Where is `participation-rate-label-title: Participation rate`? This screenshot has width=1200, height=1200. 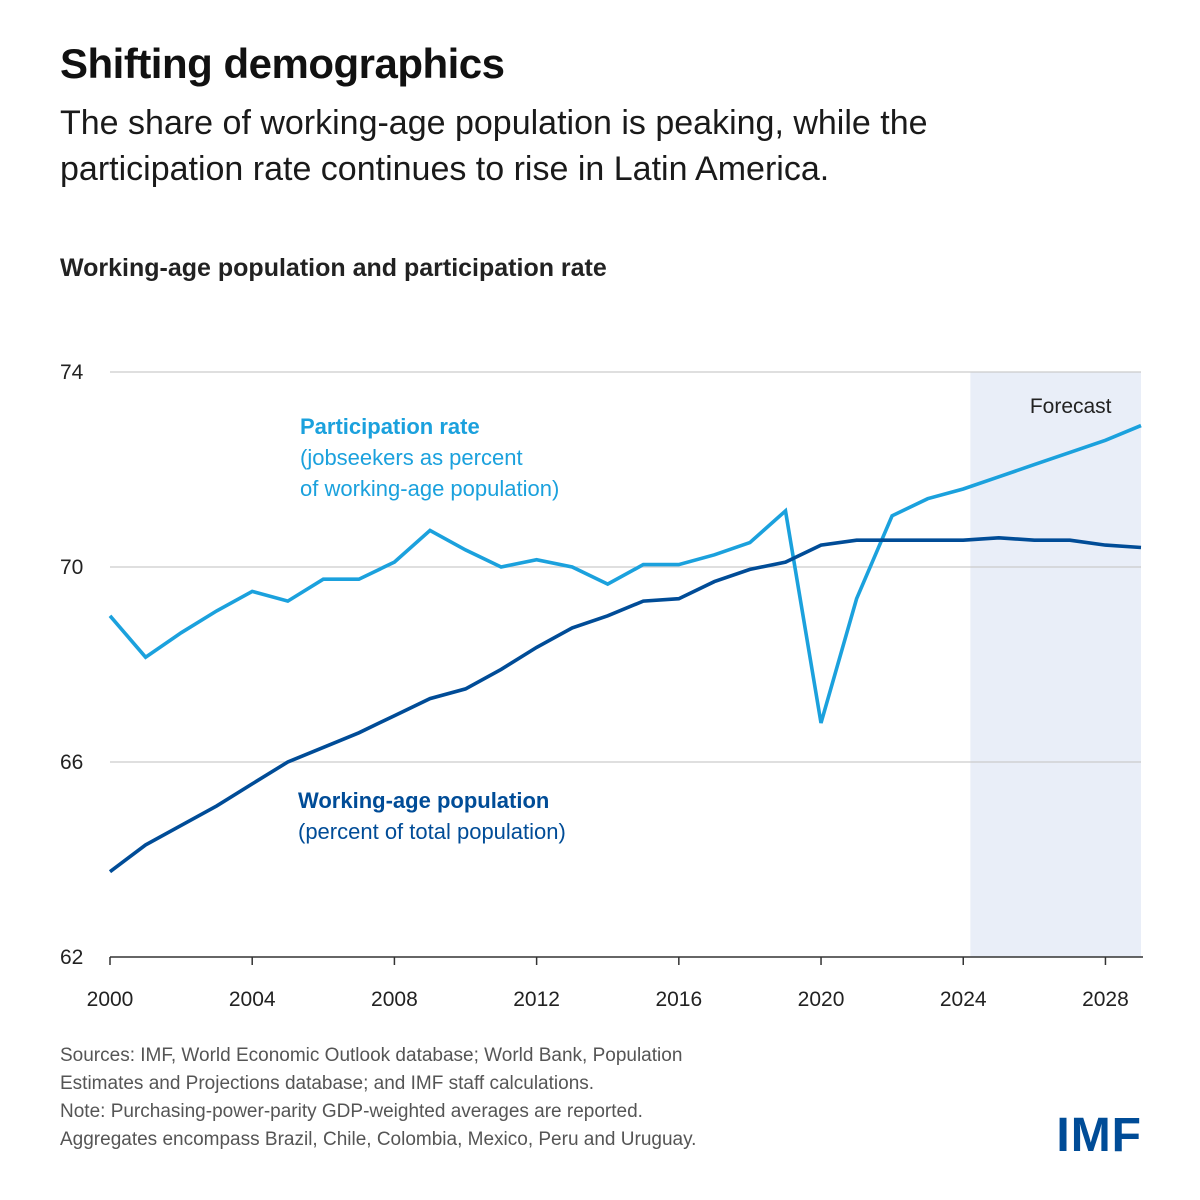 participation-rate-label-title: Participation rate is located at coordinates (390, 426).